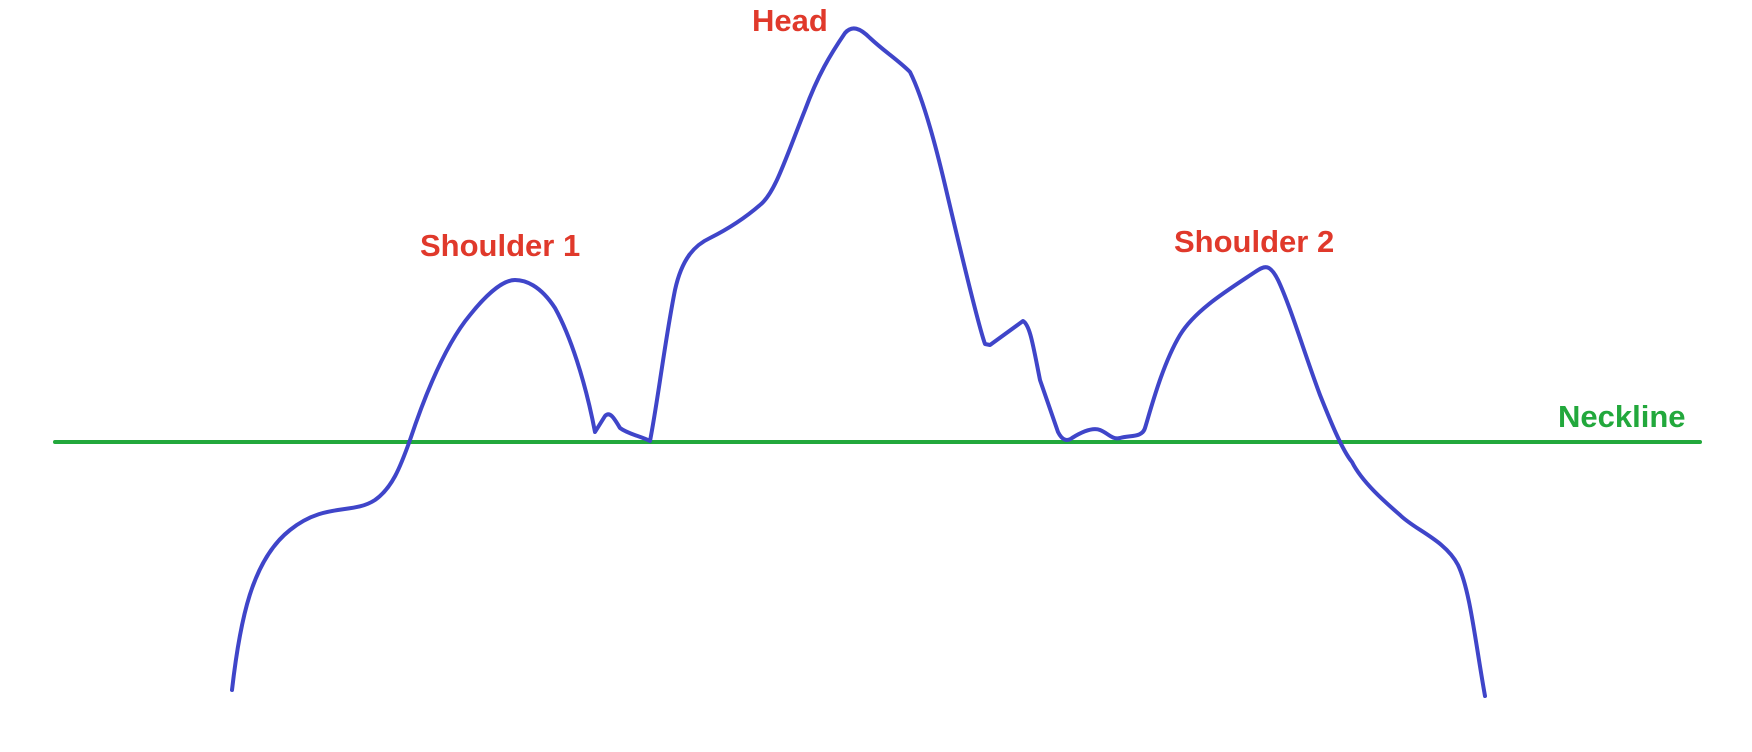  I want to click on shoulder-1-label: Shoulder 1, so click(500, 245).